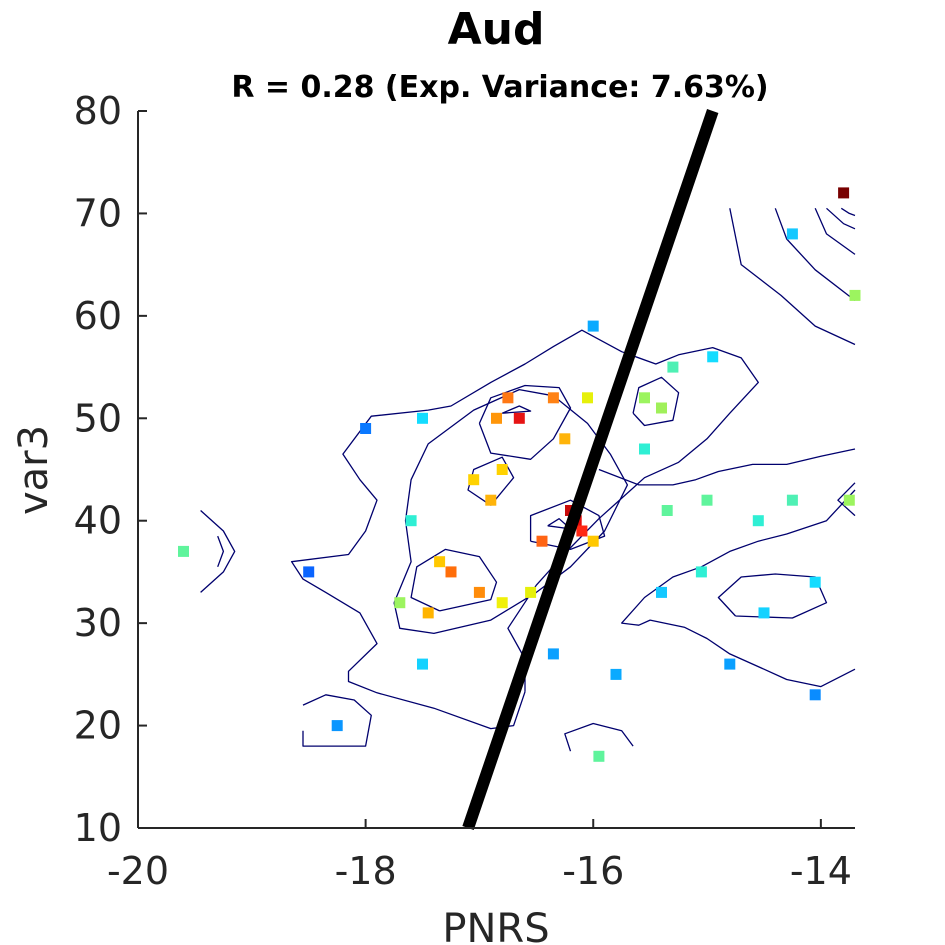  Describe the element at coordinates (366, 871) in the screenshot. I see `x-tick-label: -18` at that location.